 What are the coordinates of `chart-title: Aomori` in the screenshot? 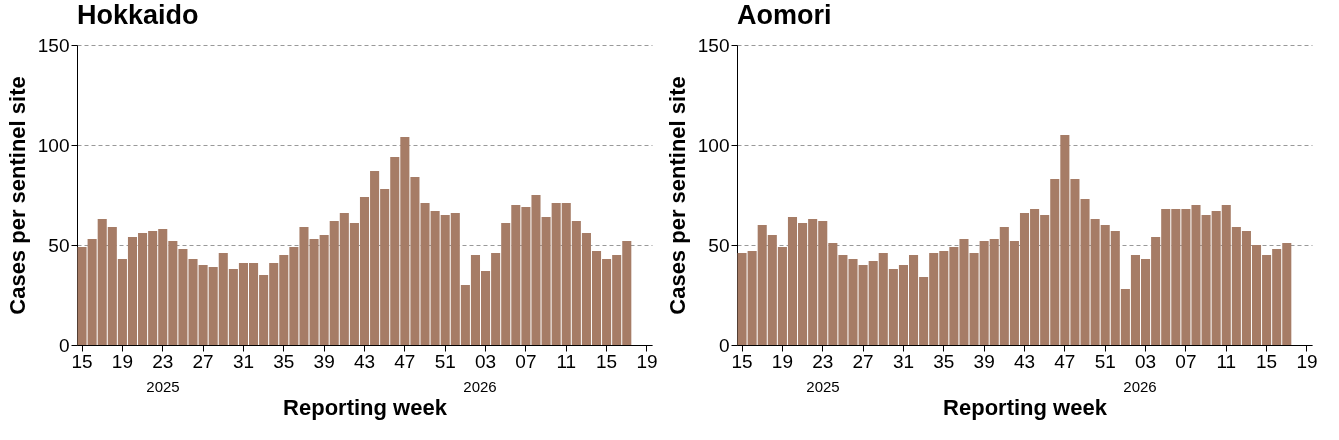 It's located at (784, 15).